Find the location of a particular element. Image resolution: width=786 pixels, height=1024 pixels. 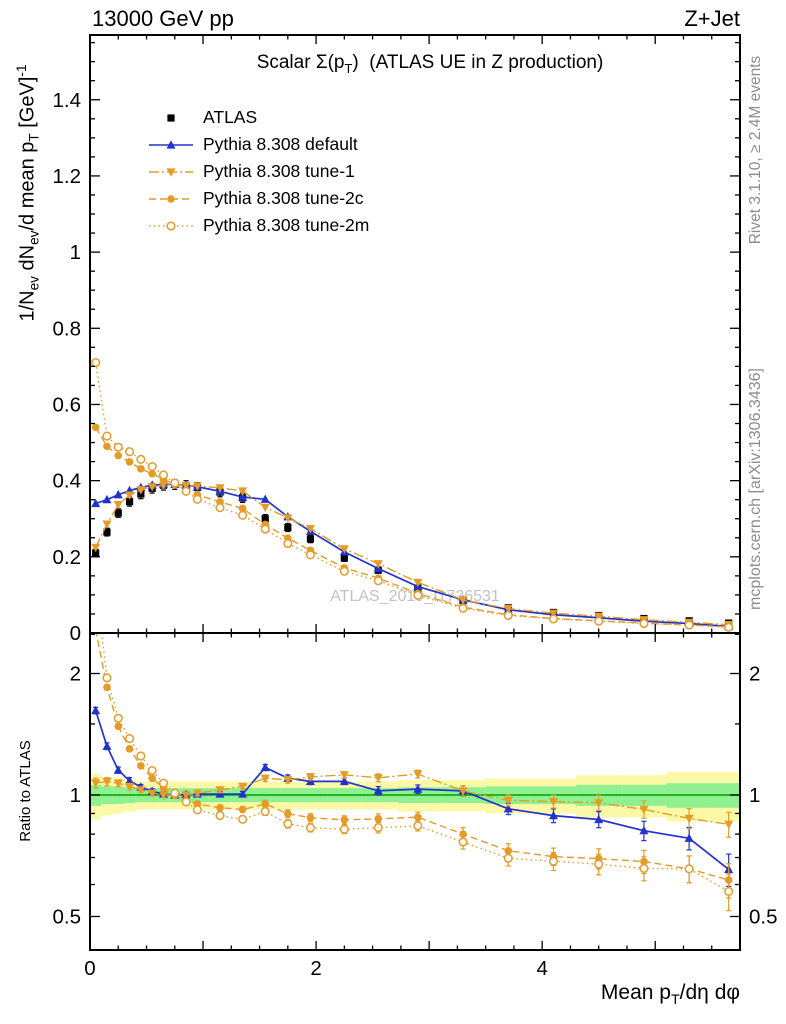

x-axis-label: Mean pT/dη dφ is located at coordinates (670, 995).